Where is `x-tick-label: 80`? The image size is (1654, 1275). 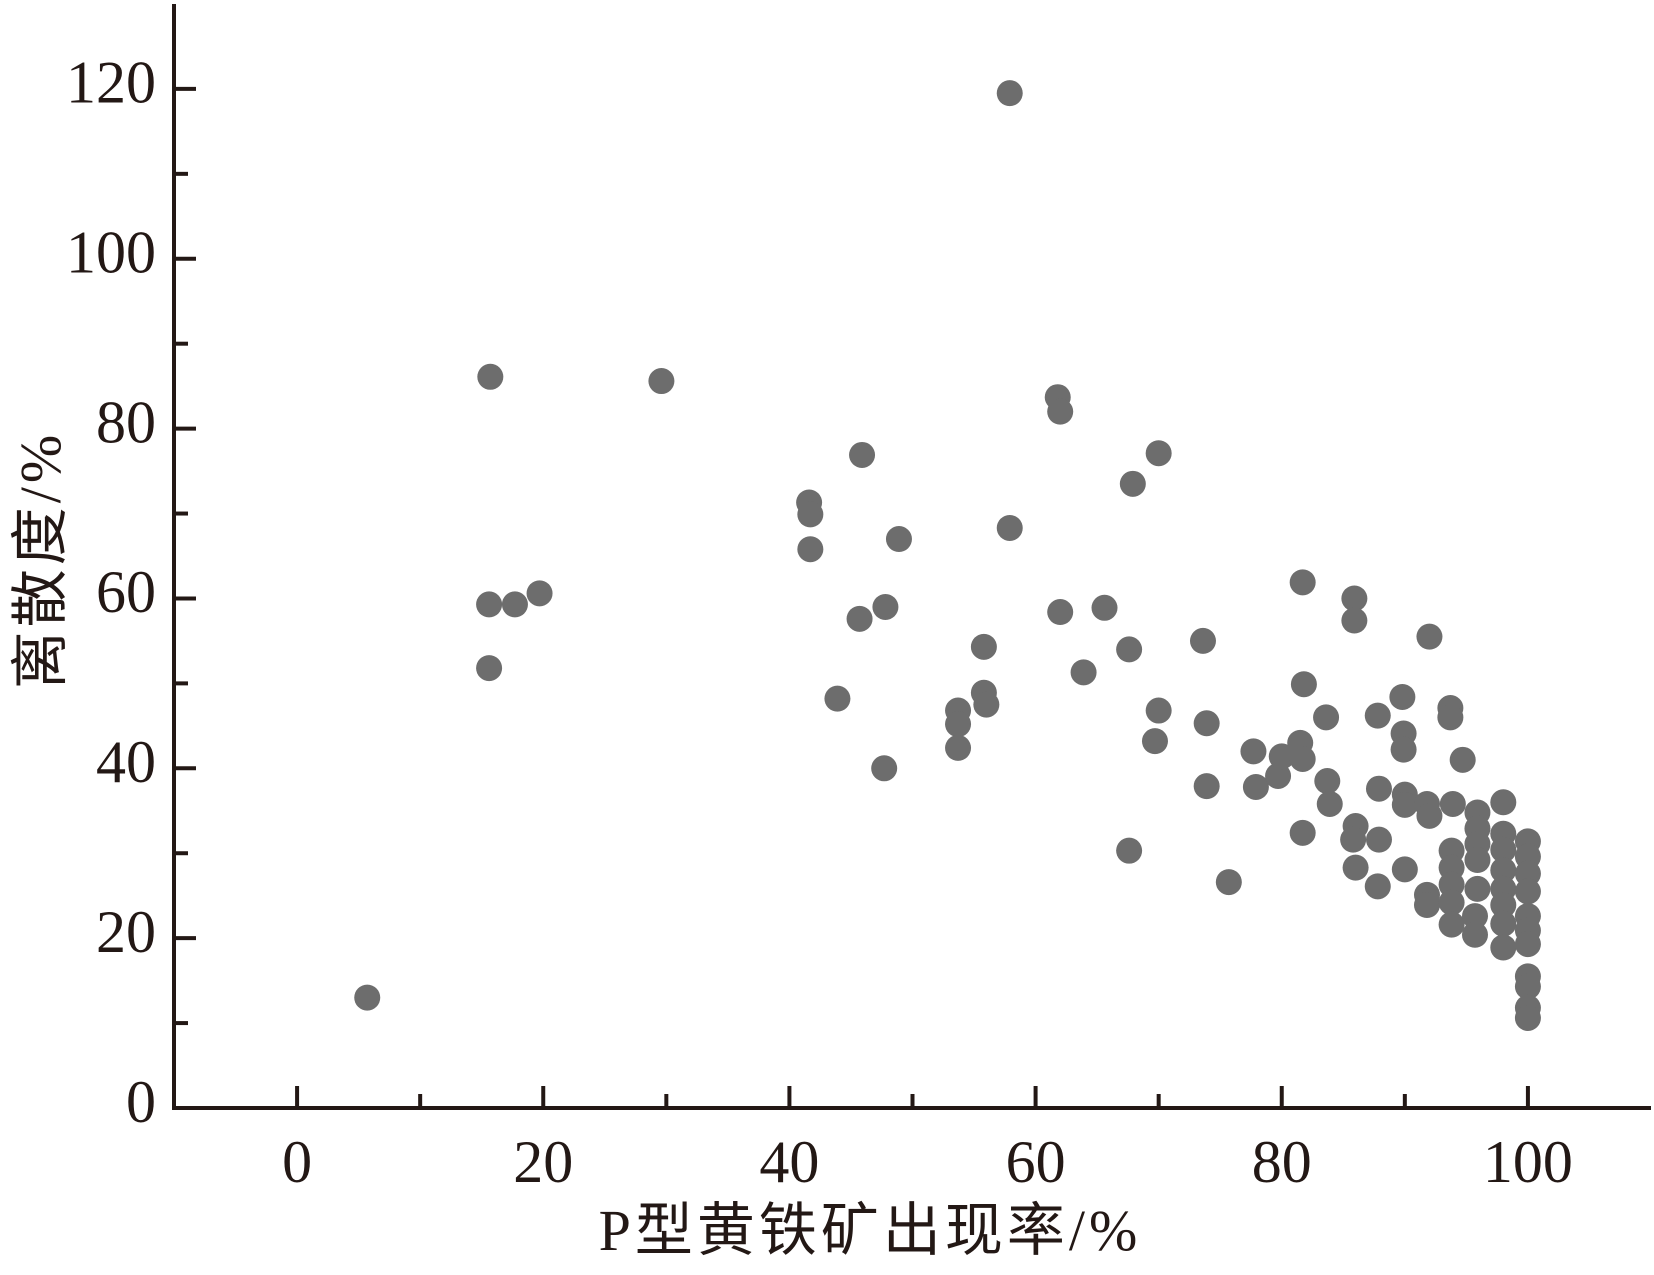 x-tick-label: 80 is located at coordinates (1282, 1162).